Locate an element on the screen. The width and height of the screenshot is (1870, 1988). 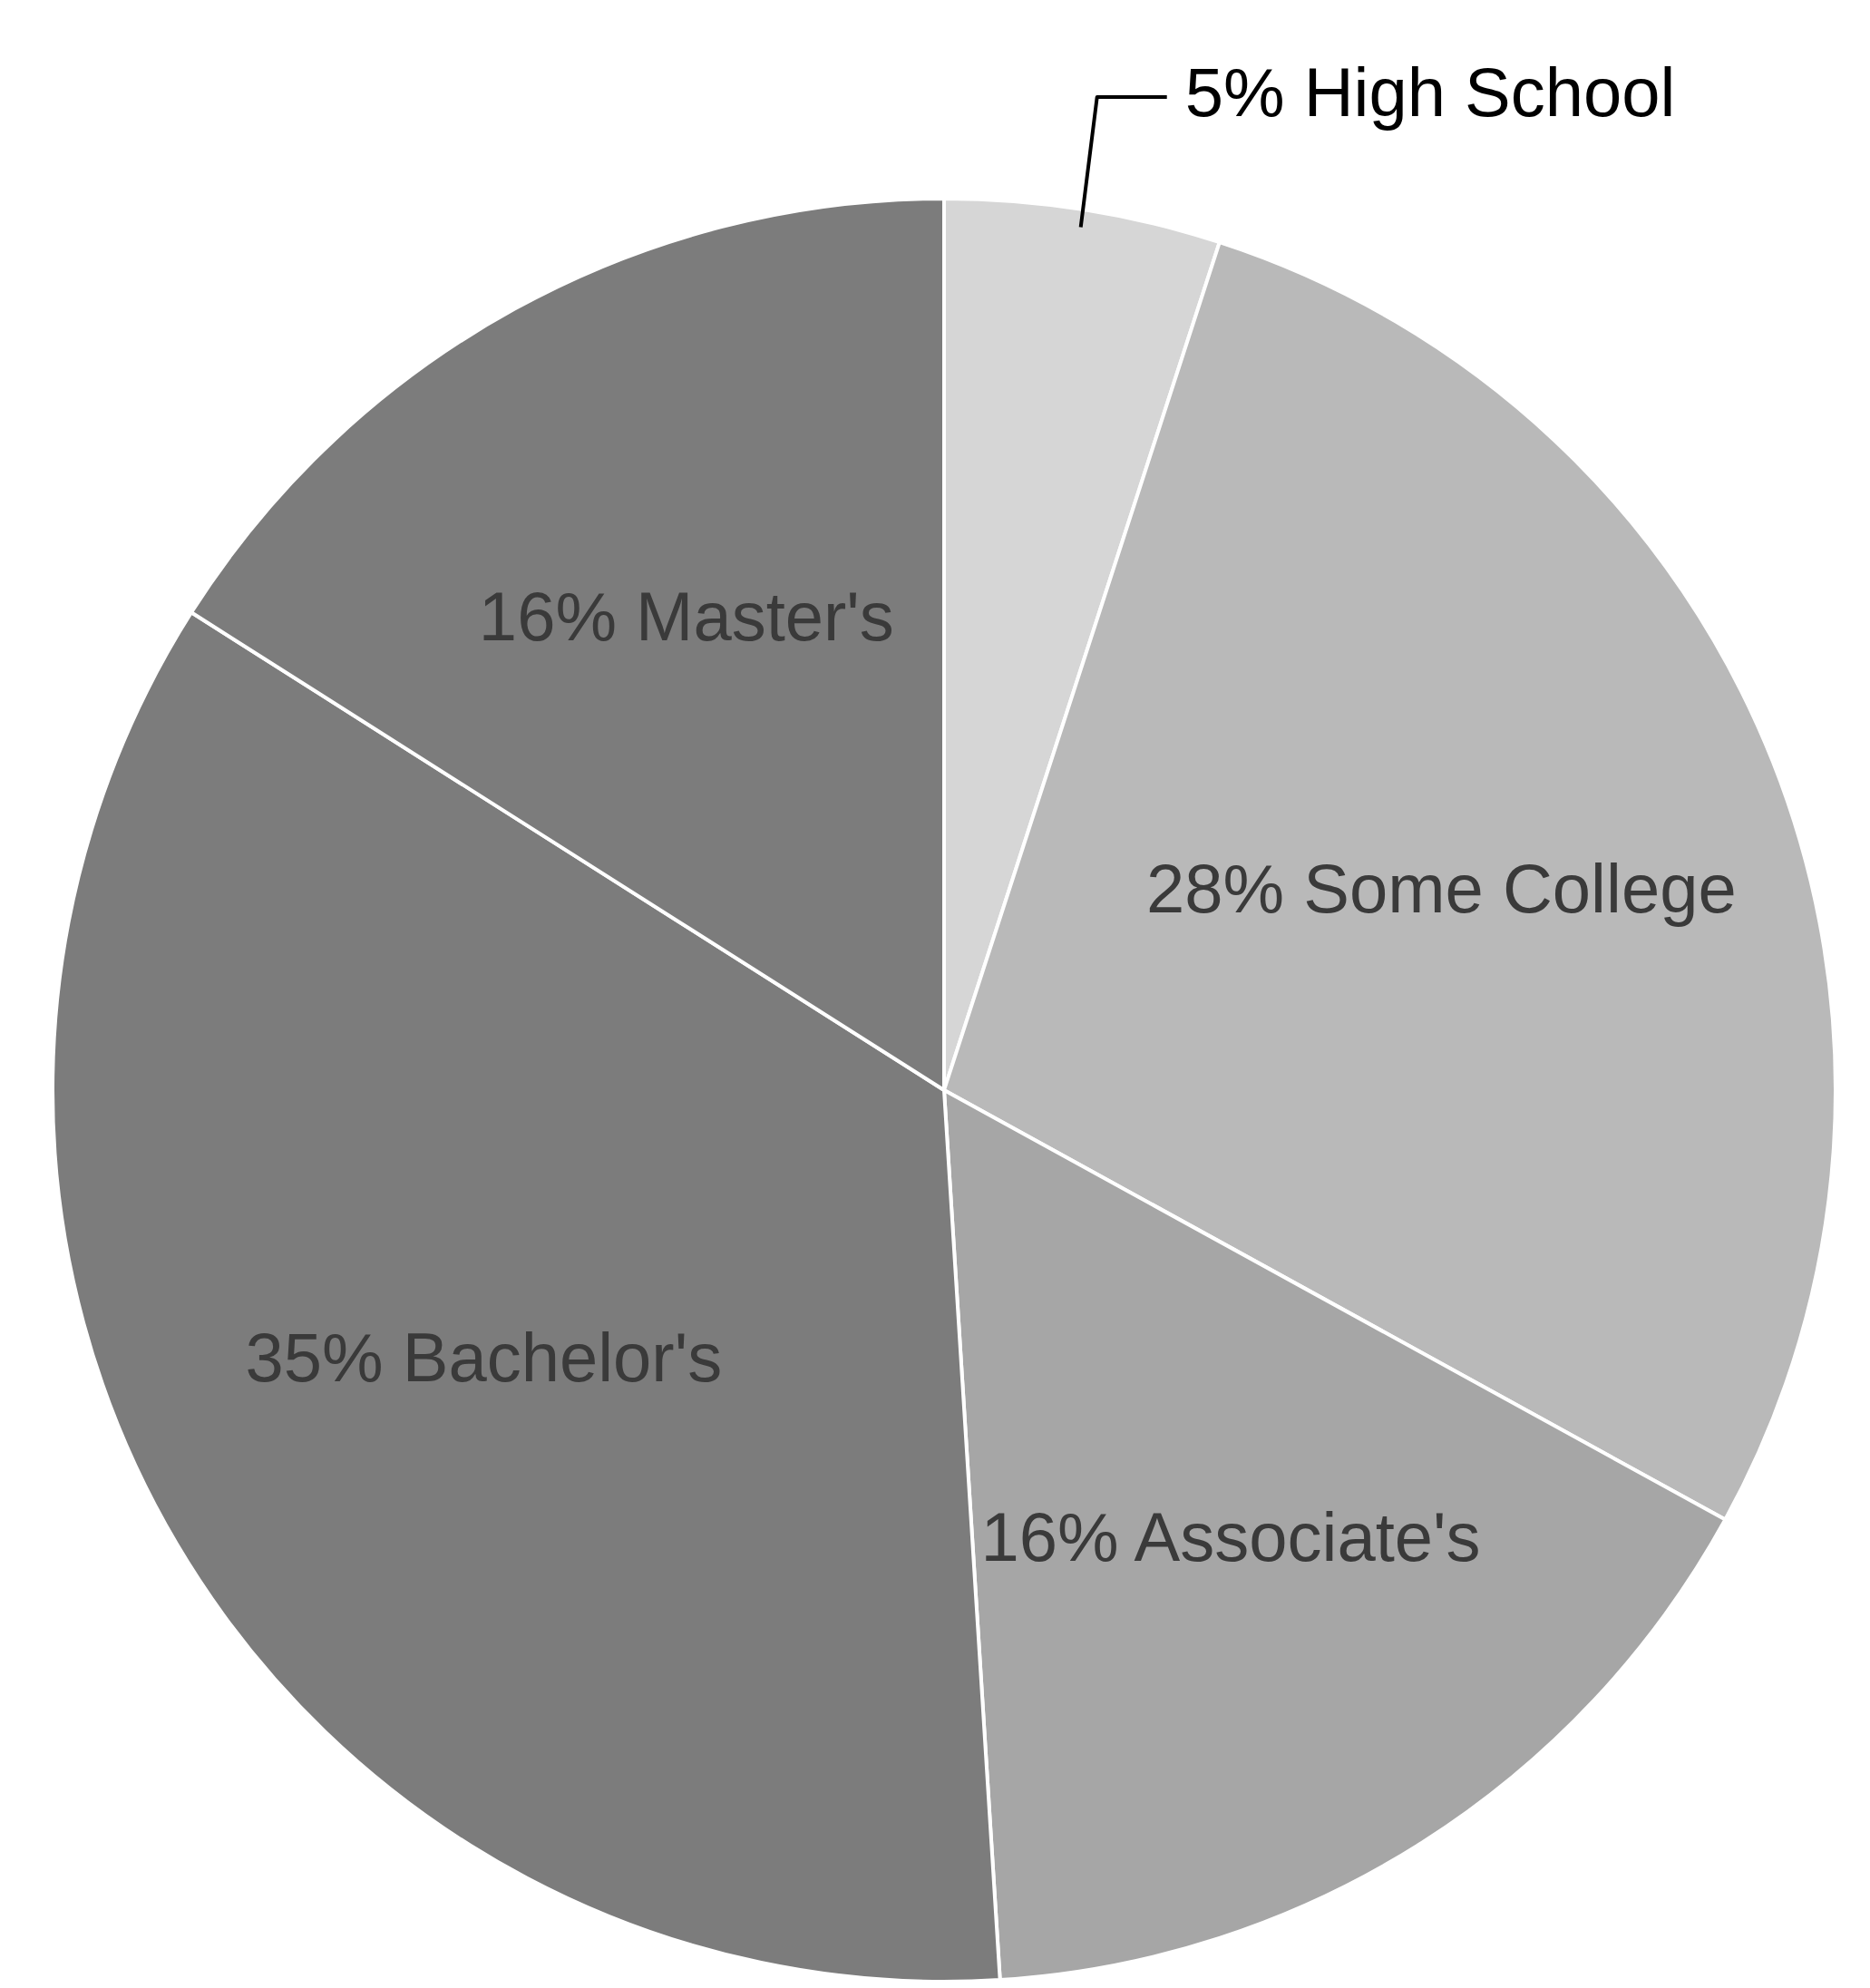
slice-label: 5% High School is located at coordinates (1430, 92).